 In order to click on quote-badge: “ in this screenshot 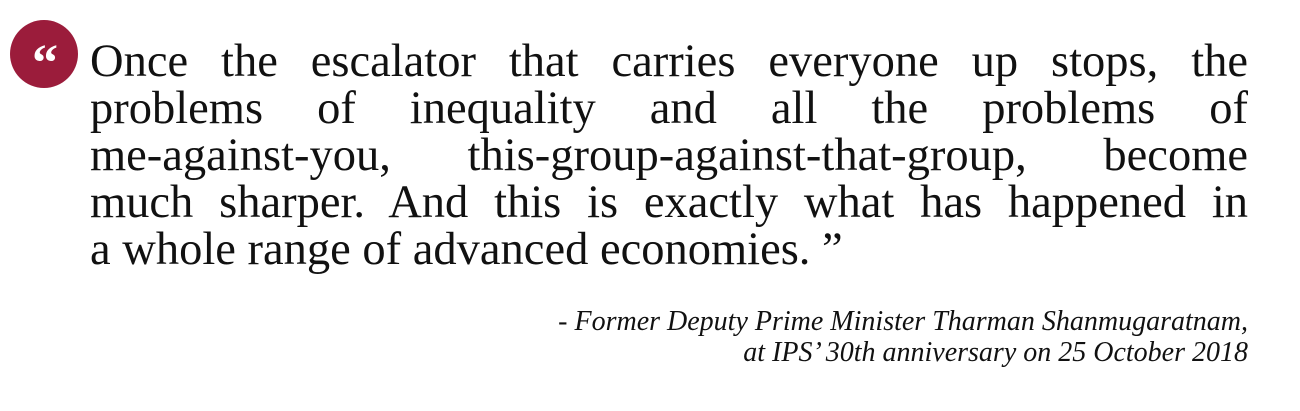, I will do `click(44, 56)`.